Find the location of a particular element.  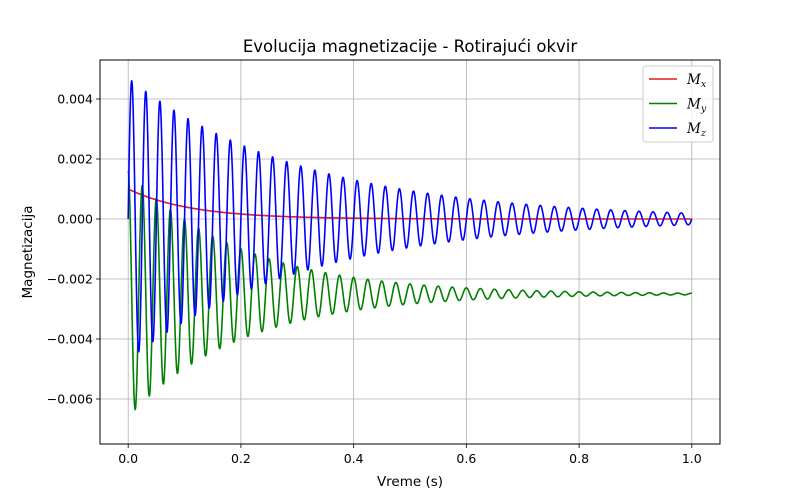

legend-label-subscript: x is located at coordinates (704, 84).